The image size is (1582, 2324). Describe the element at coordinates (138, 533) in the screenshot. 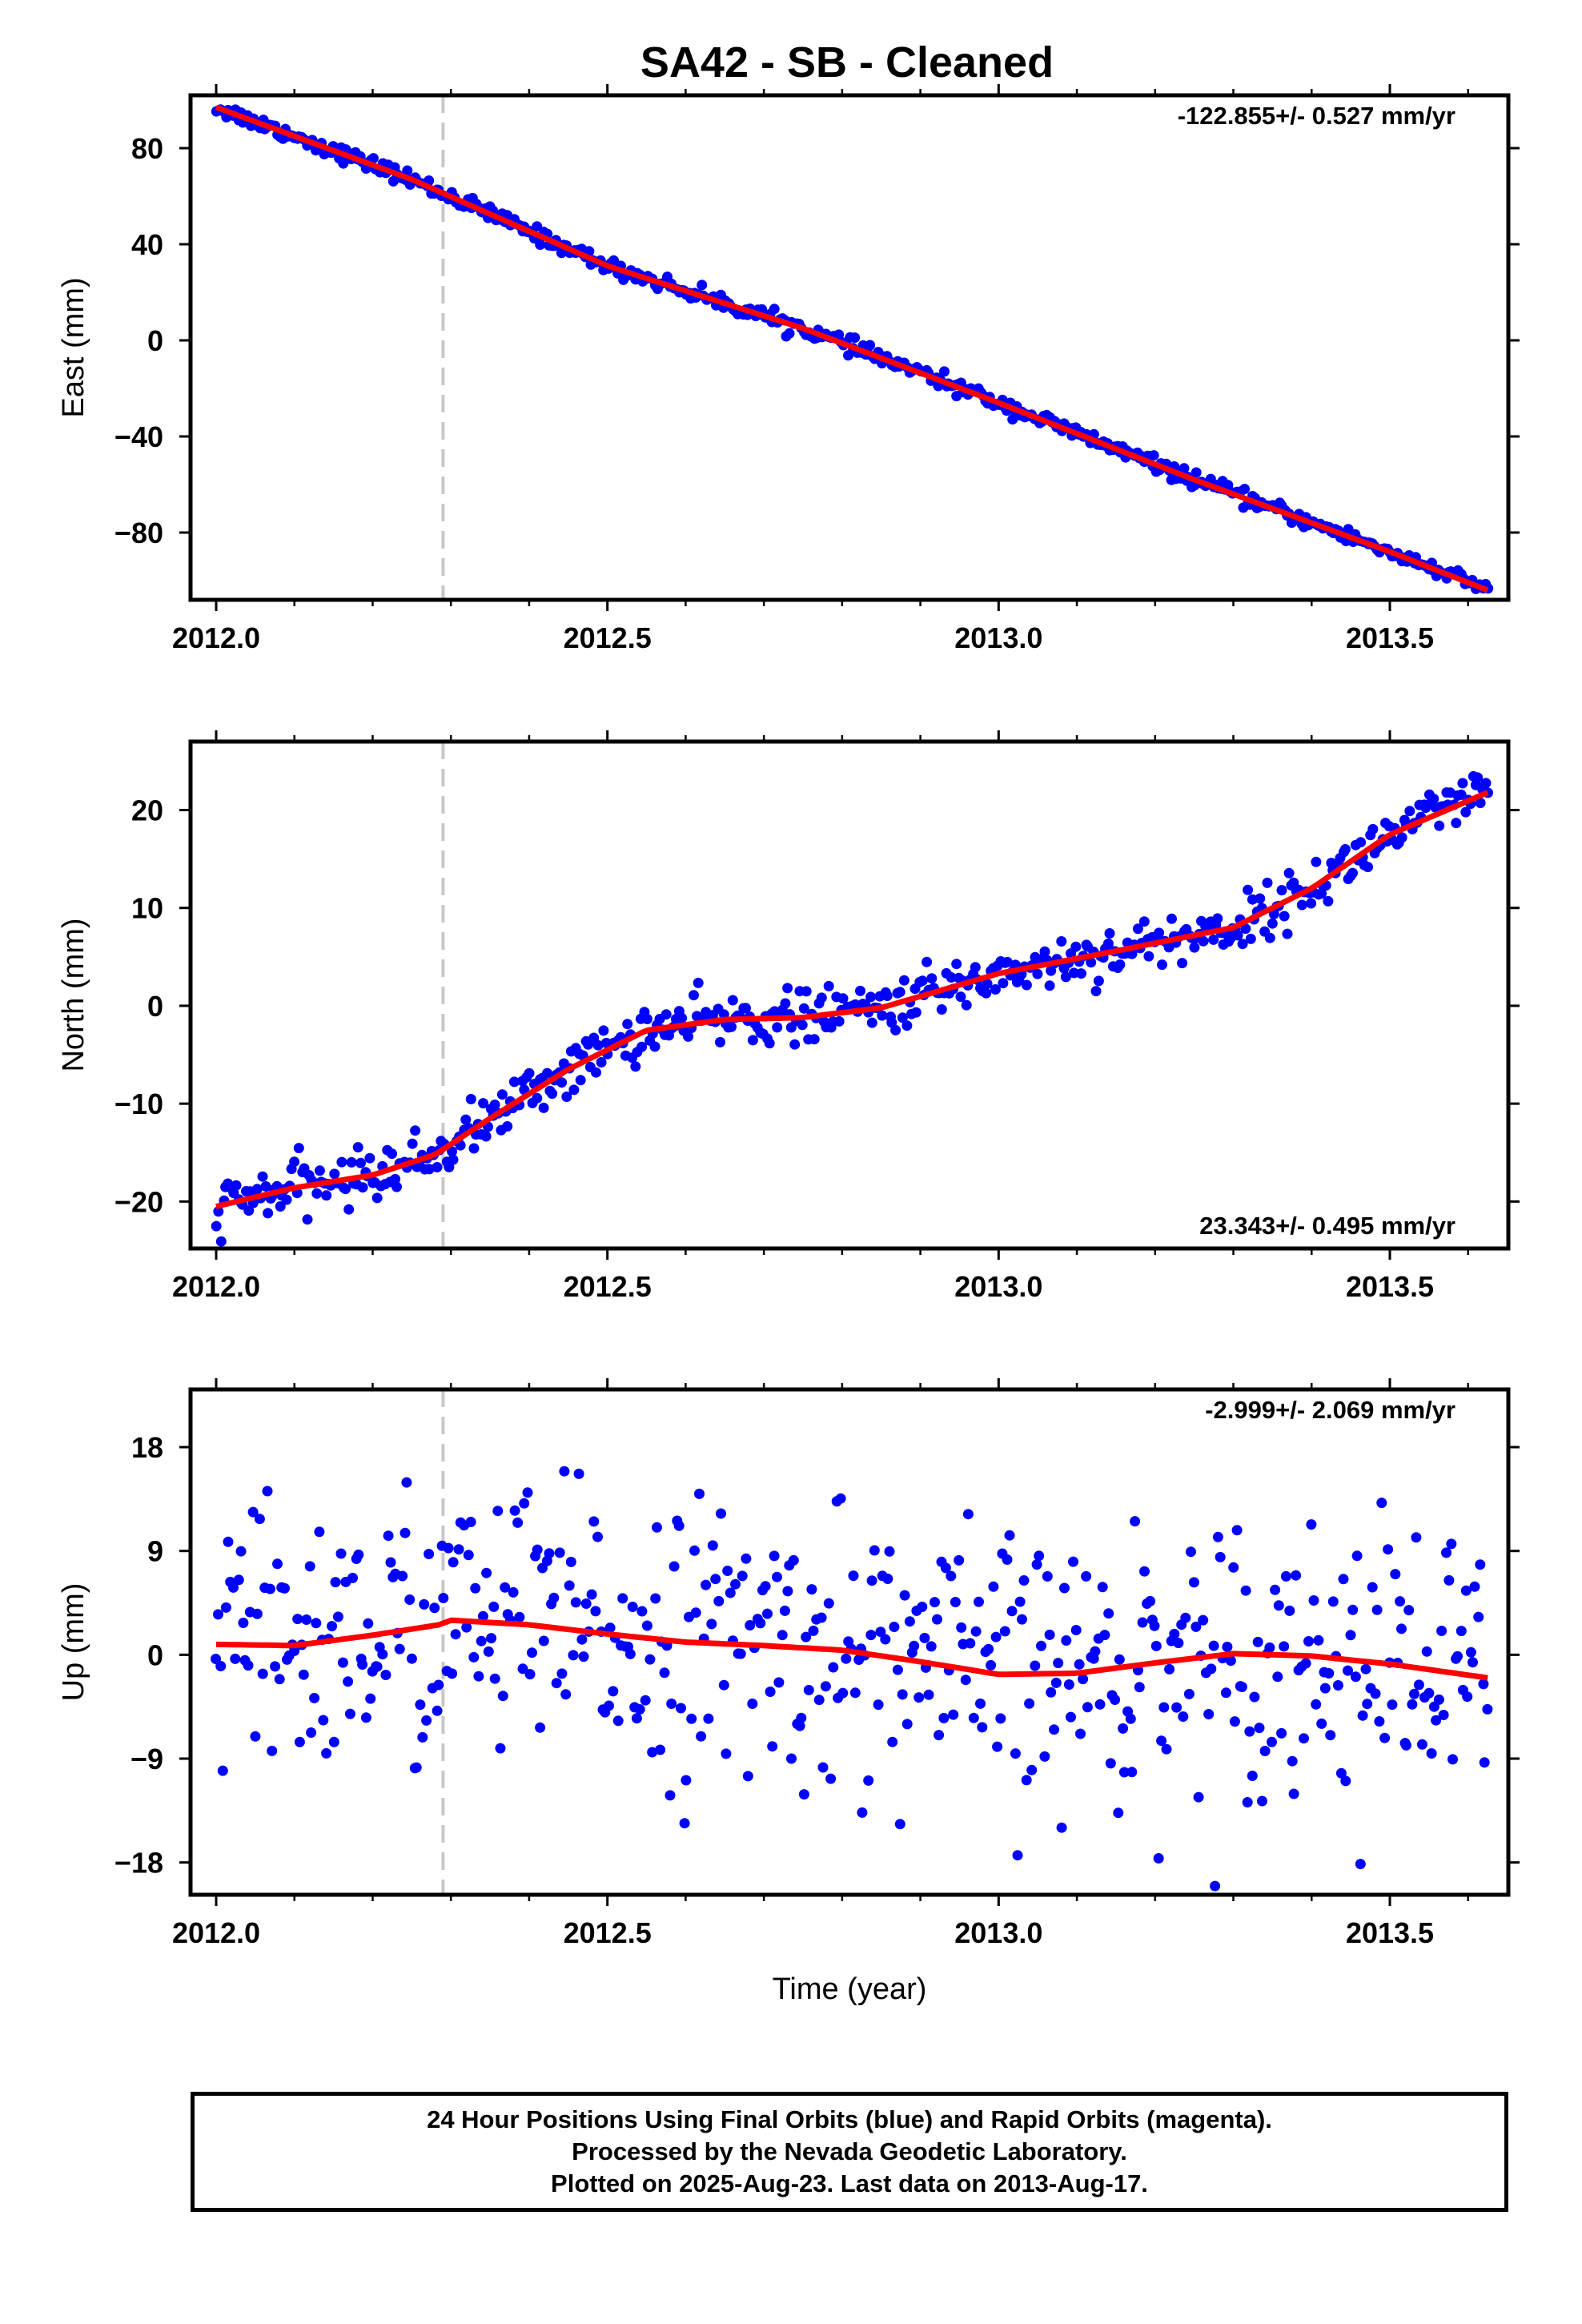

I see `y-tick-label: −80` at that location.